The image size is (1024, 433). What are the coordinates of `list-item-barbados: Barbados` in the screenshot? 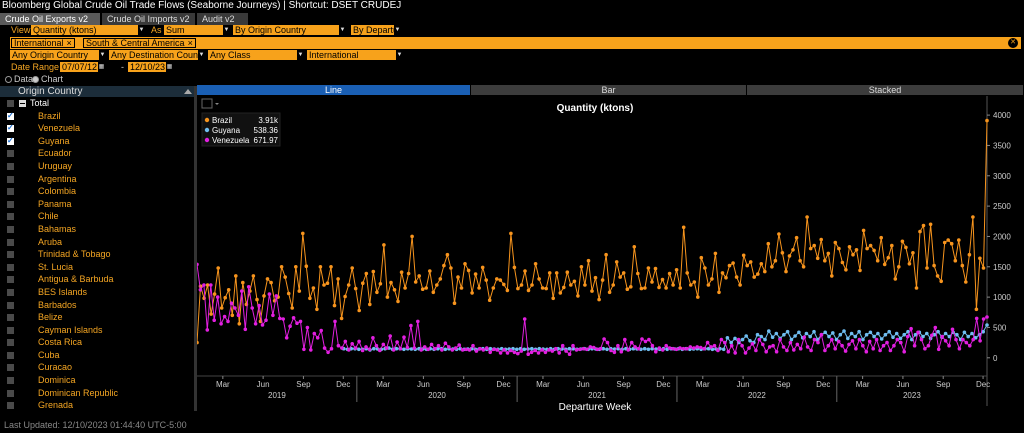 It's located at (97, 305).